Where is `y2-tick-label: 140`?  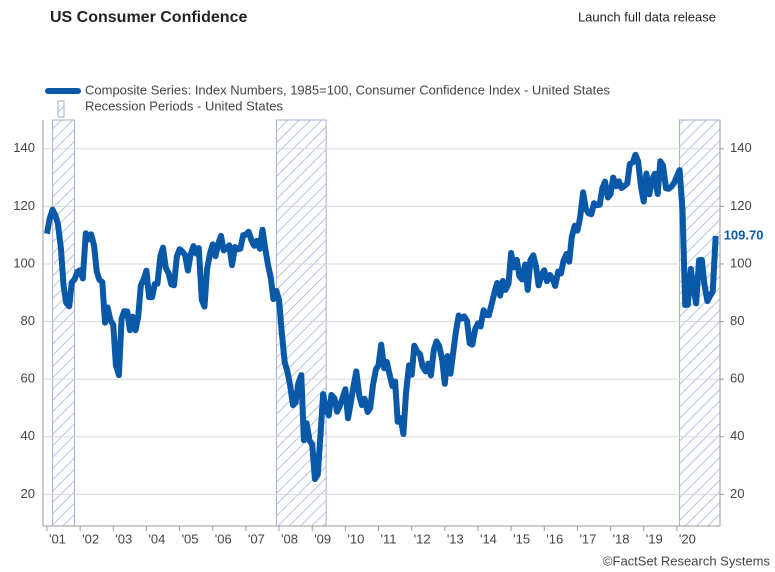 y2-tick-label: 140 is located at coordinates (741, 147).